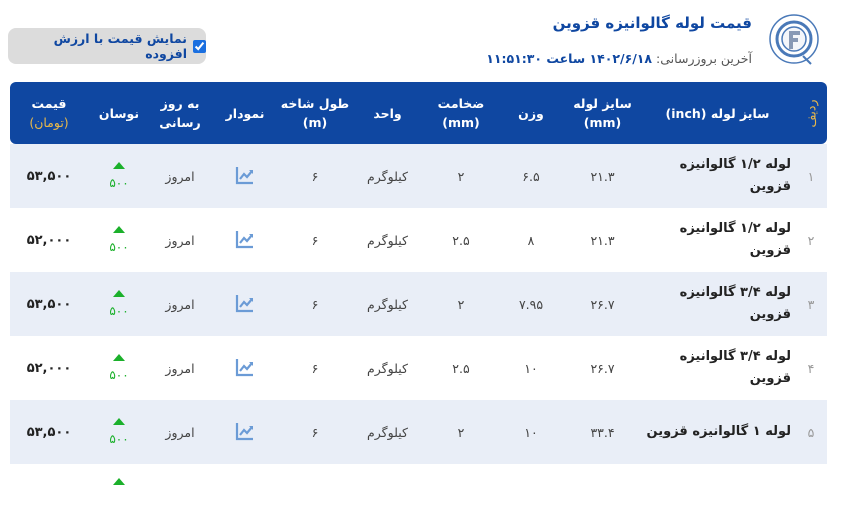  What do you see at coordinates (120, 46) in the screenshot?
I see `vat-label: نمایش قیمت با ارزش افزوده` at bounding box center [120, 46].